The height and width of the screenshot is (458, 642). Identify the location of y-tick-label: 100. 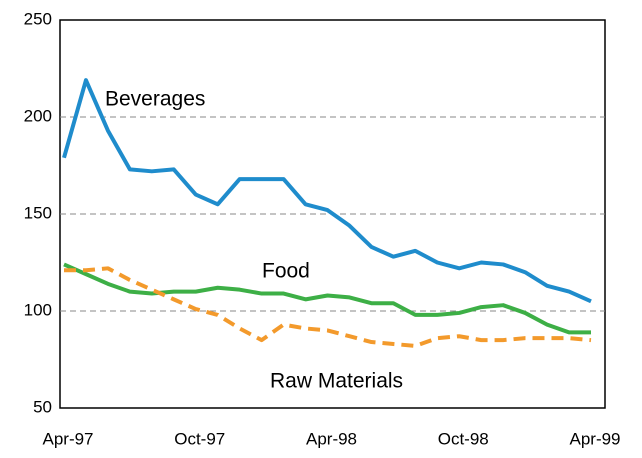
(38, 309).